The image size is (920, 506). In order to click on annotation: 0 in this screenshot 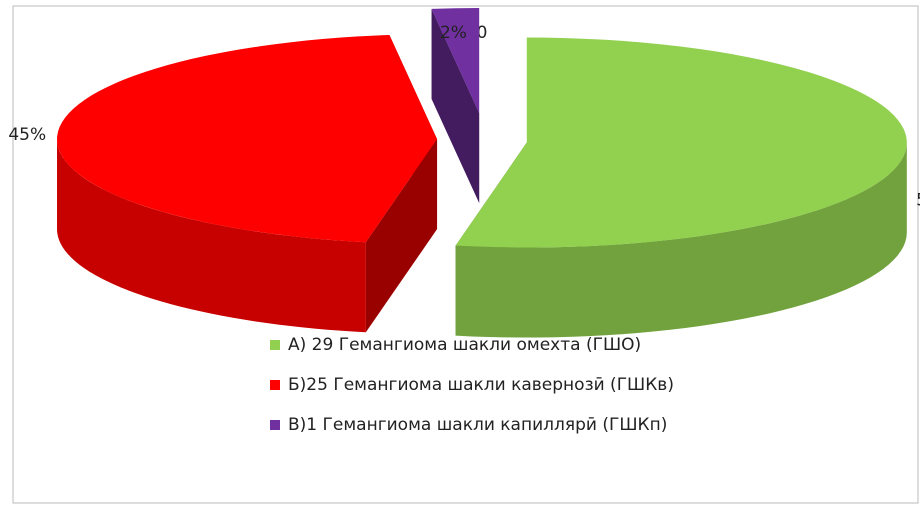, I will do `click(482, 33)`.